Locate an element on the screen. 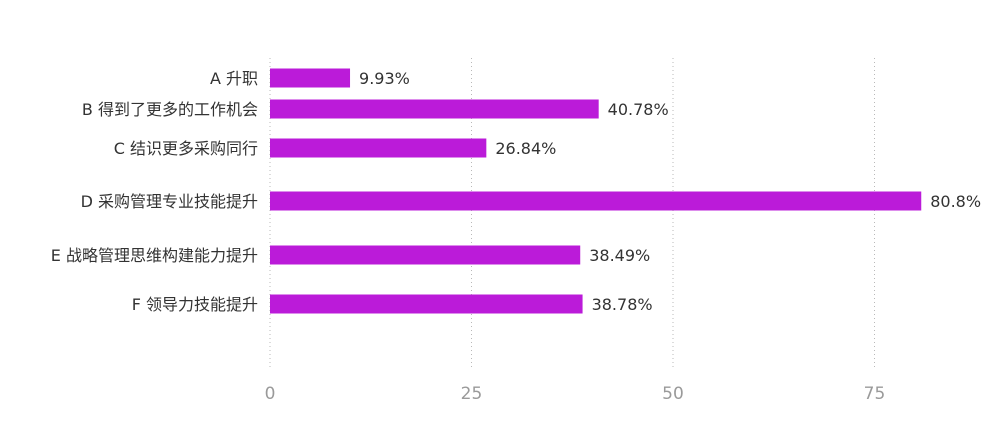 This screenshot has height=438, width=984. x-tick-label: 25 is located at coordinates (472, 394).